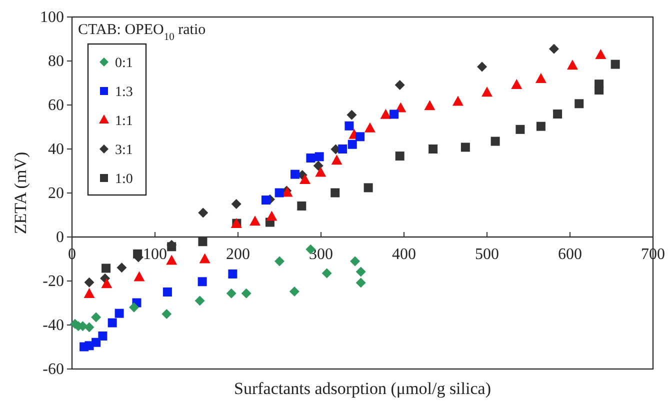 This screenshot has height=401, width=669. I want to click on y-tick-label: 100, so click(52, 17).